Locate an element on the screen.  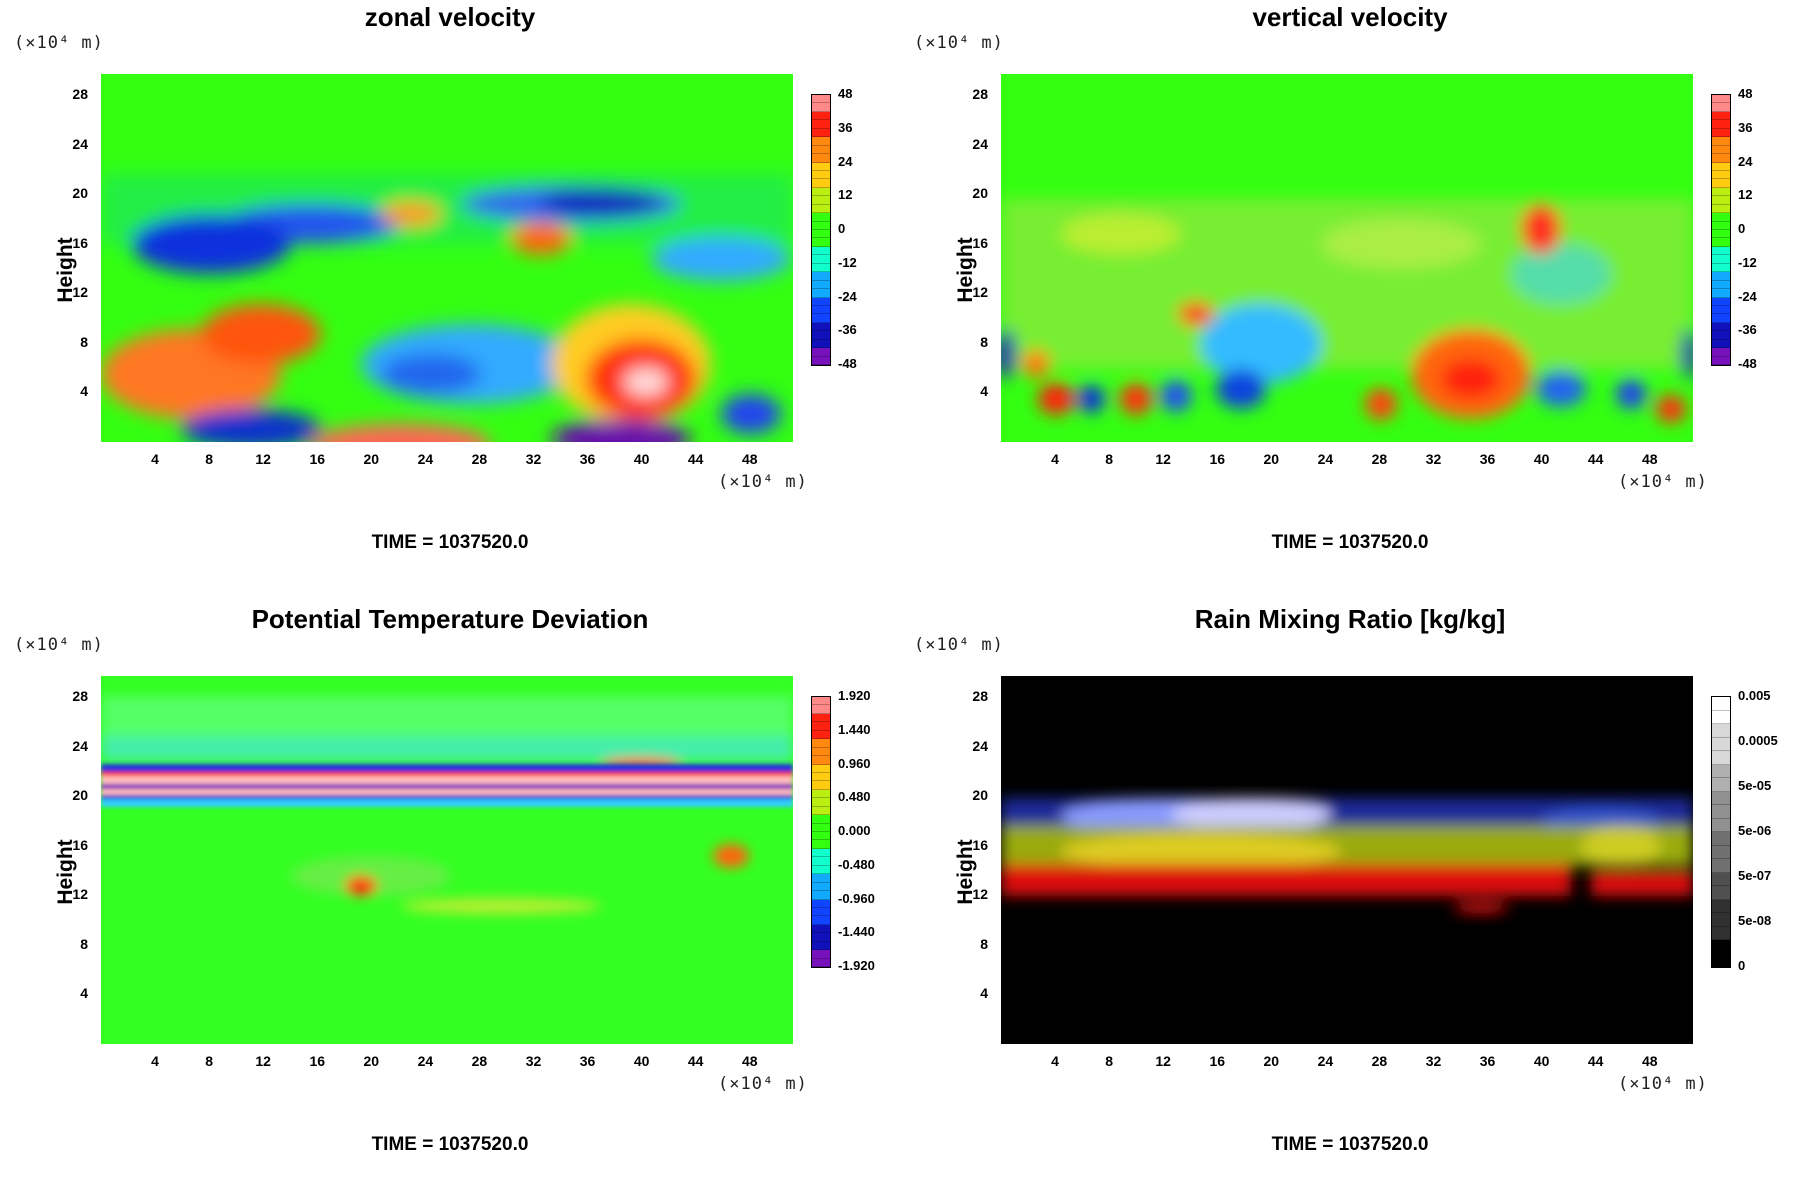
colorbar-tick-label: 12 is located at coordinates (845, 195).